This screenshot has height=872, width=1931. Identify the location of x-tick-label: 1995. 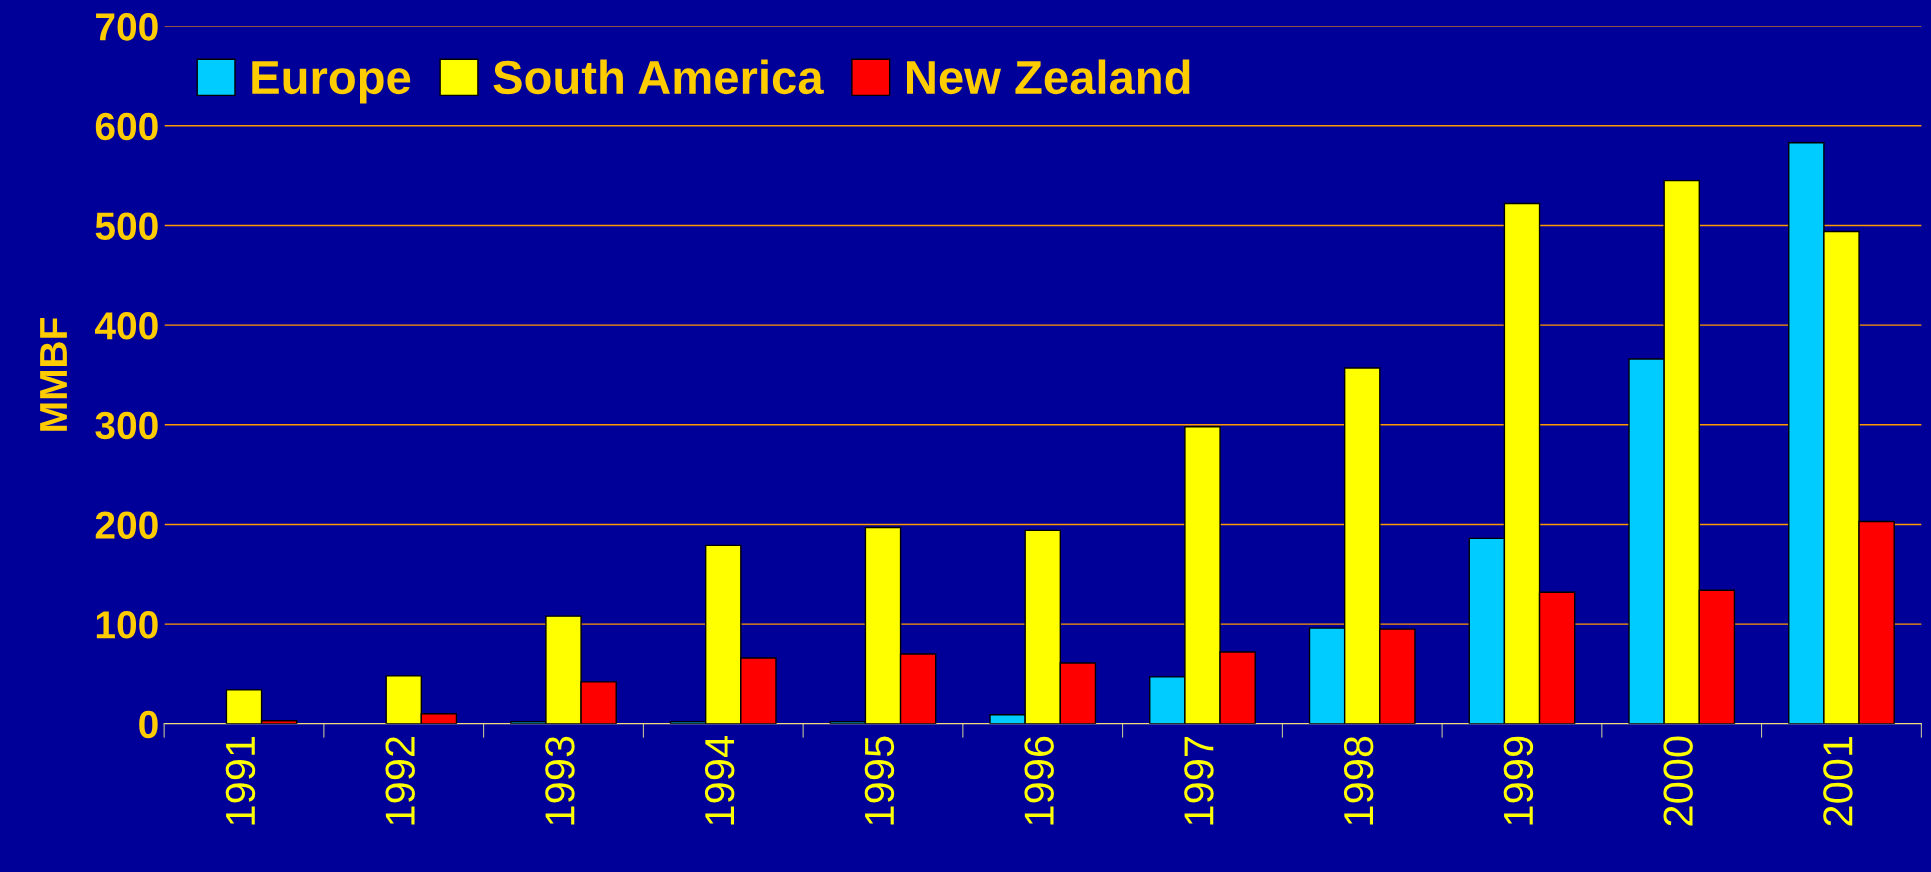
(879, 780).